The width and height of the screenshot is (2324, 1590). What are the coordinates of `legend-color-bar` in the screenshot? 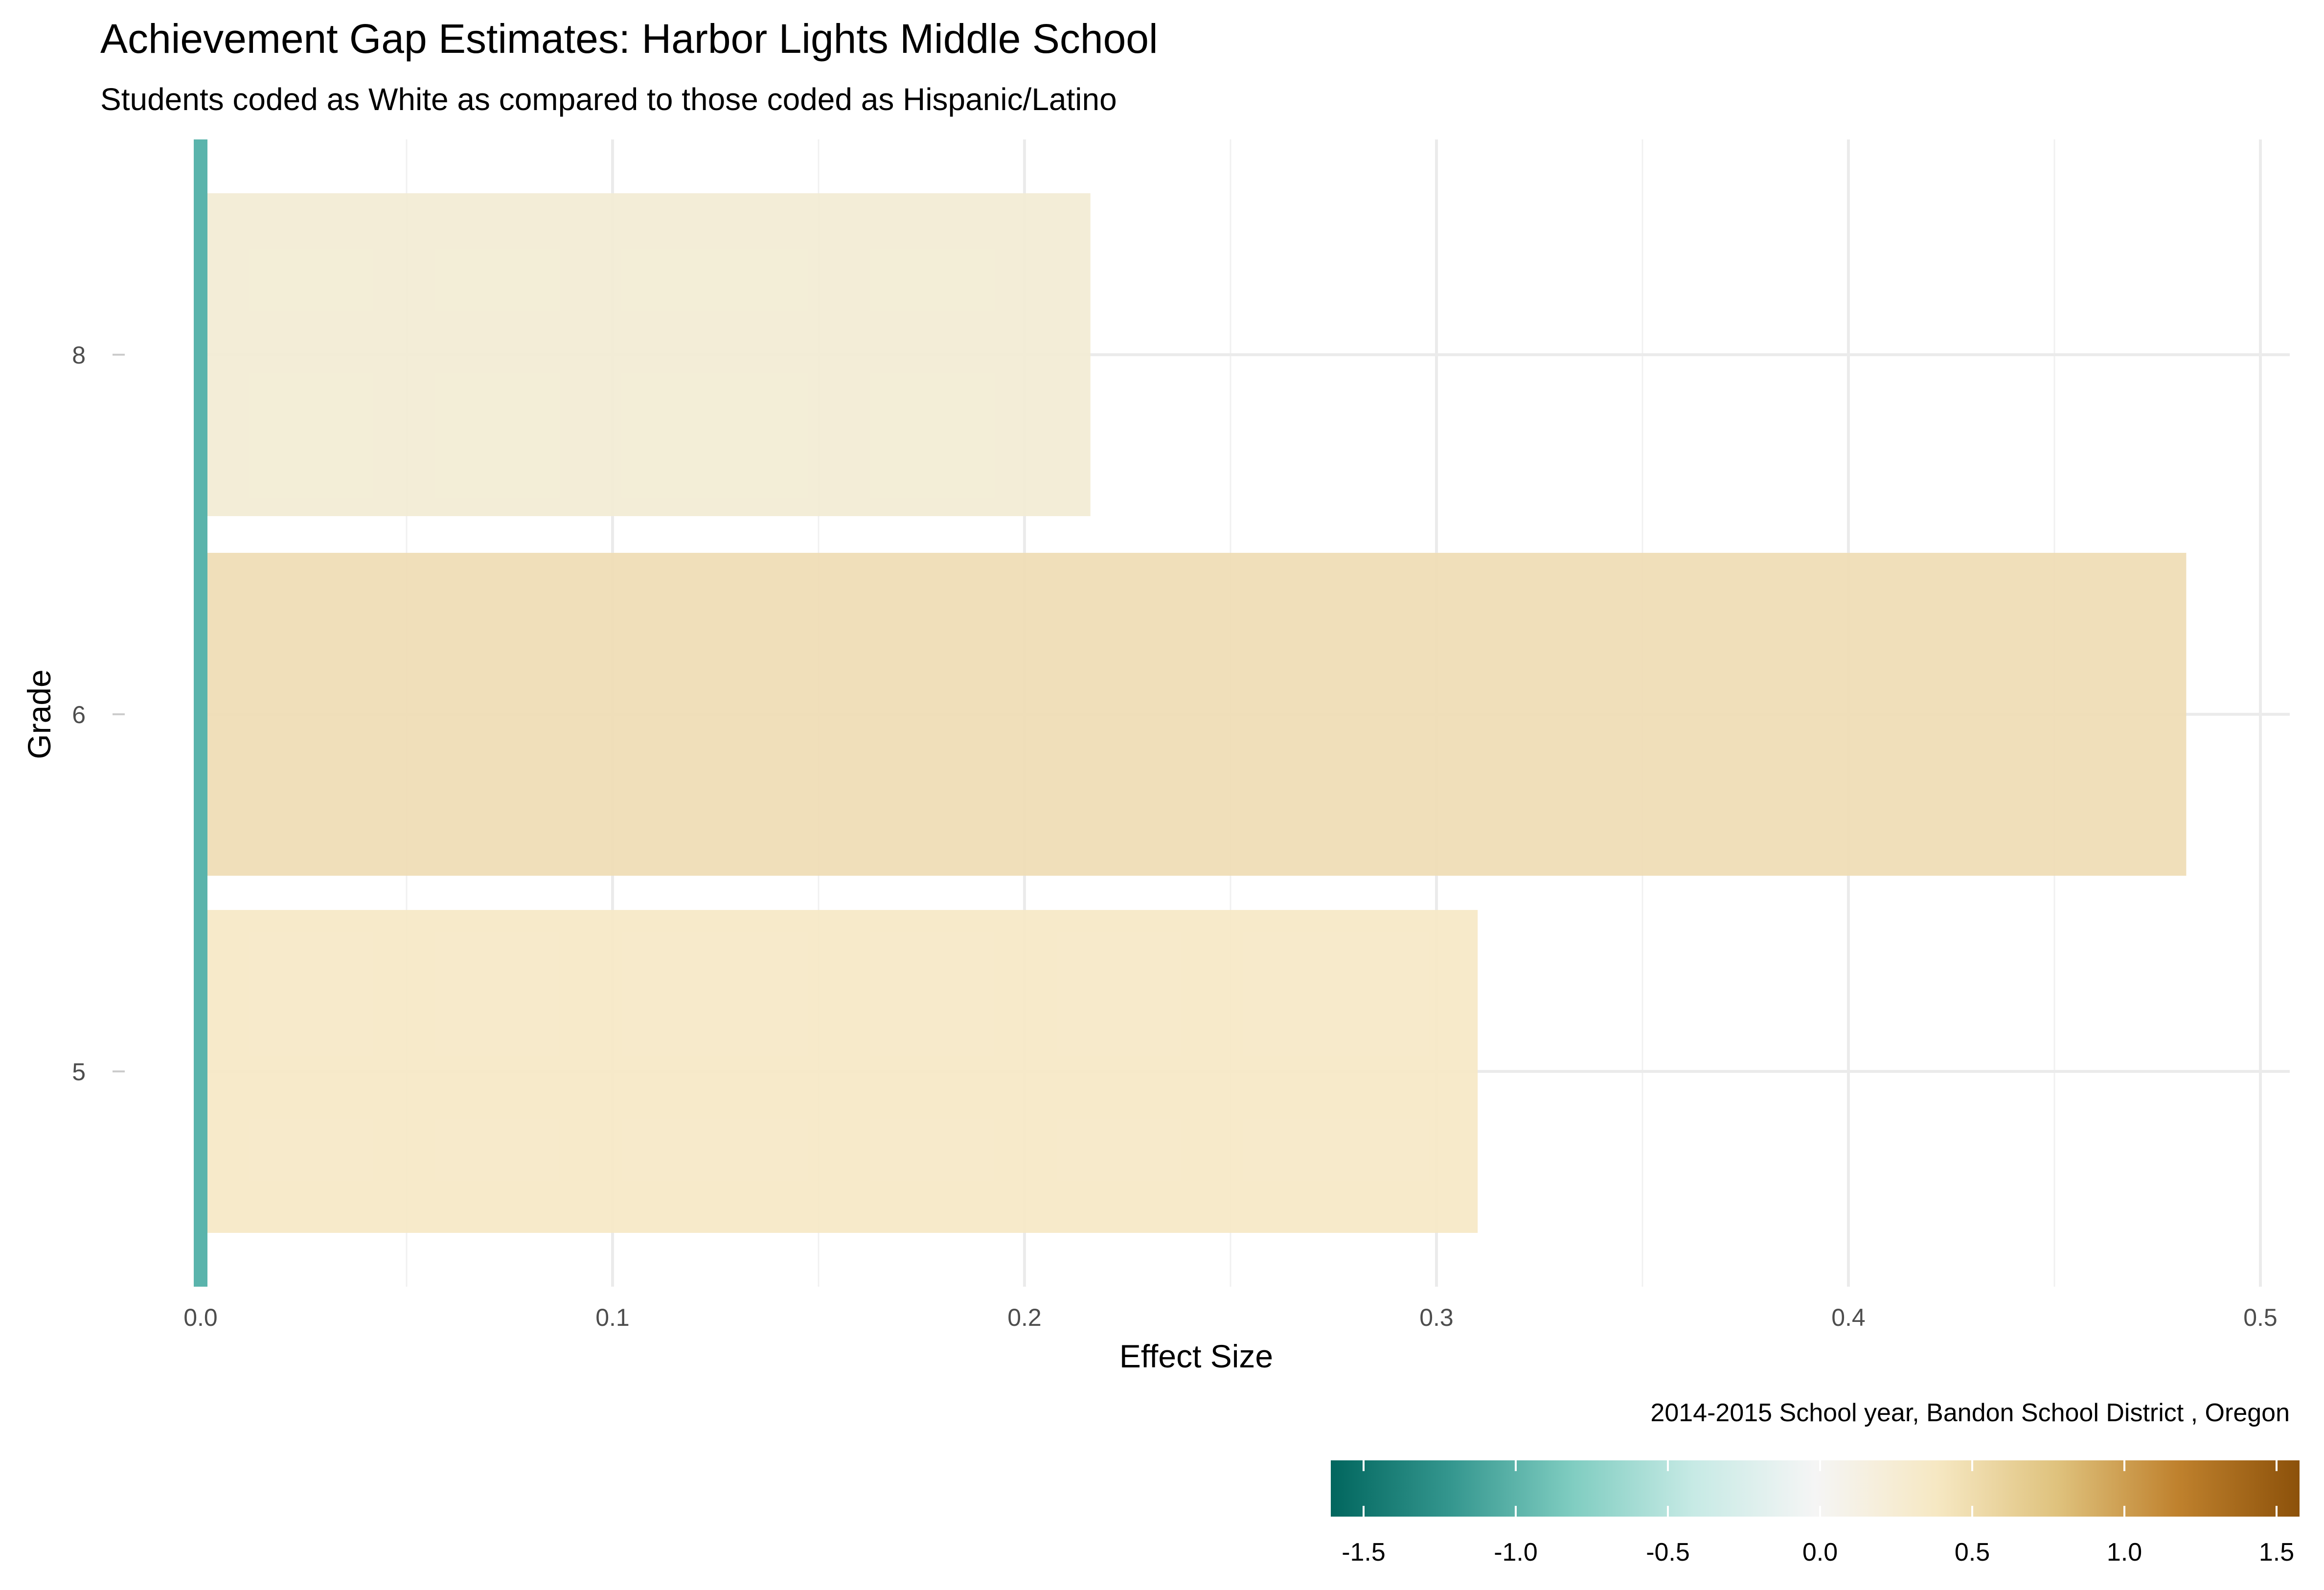 It's located at (1816, 1489).